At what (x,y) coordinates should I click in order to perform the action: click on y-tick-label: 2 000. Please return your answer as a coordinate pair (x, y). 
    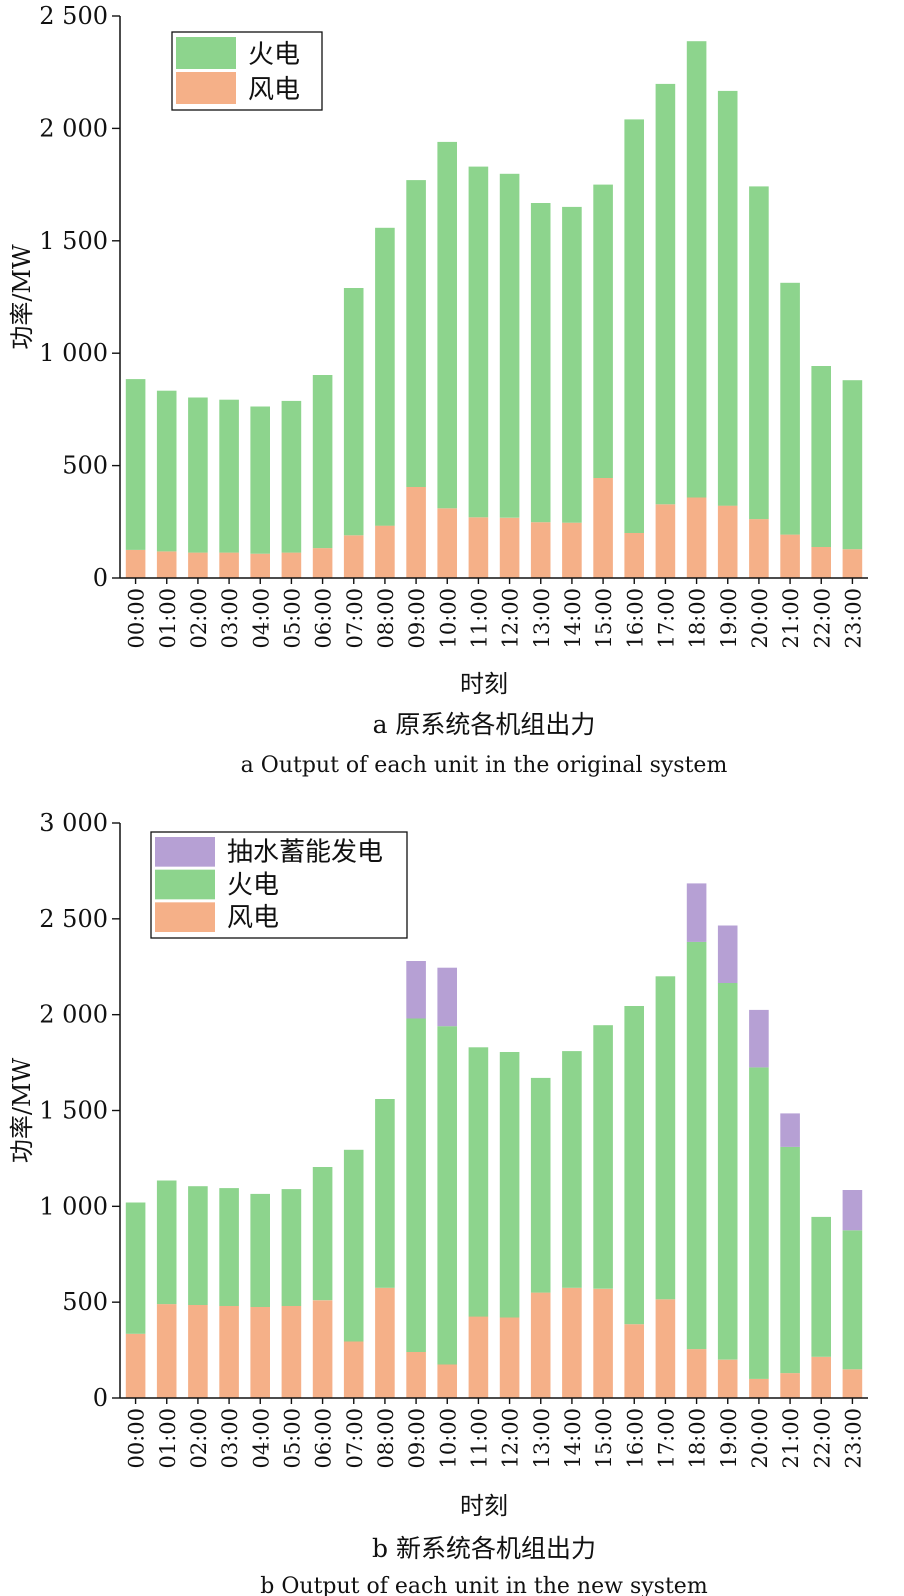
    Looking at the image, I should click on (73, 128).